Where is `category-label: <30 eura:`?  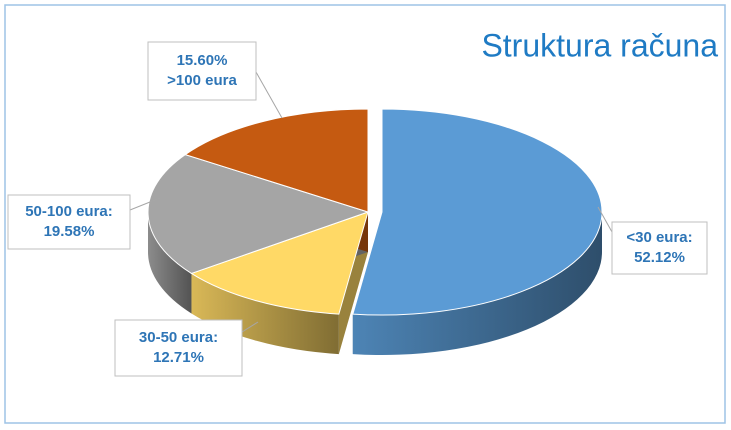
category-label: <30 eura: is located at coordinates (659, 237).